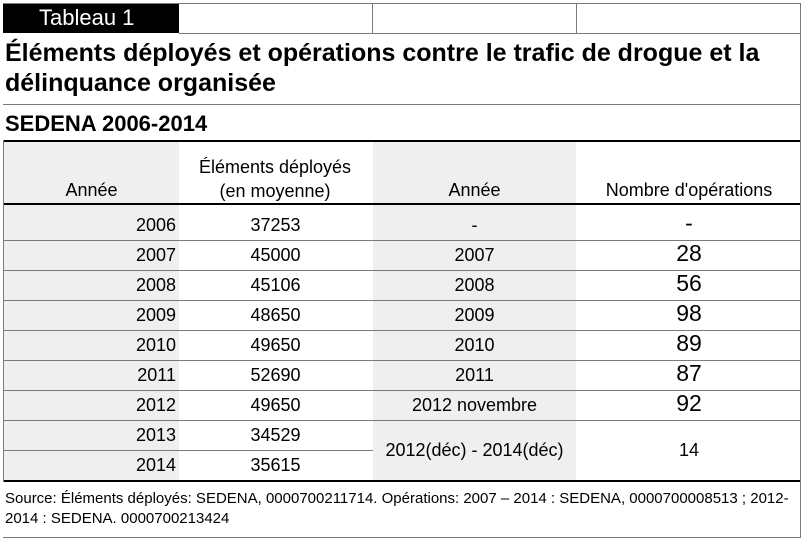  Describe the element at coordinates (689, 283) in the screenshot. I see `cell-operations: 56` at that location.